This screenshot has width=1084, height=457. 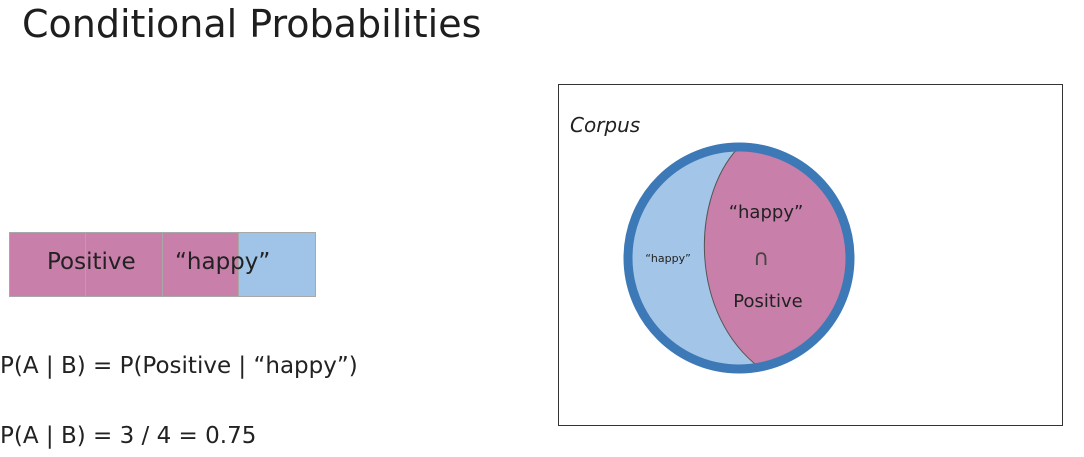 I want to click on bar-label-positive: Positive, so click(x=91, y=262).